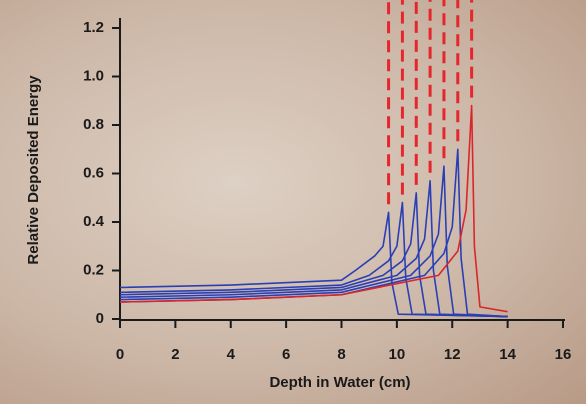 Image resolution: width=586 pixels, height=404 pixels. What do you see at coordinates (231, 354) in the screenshot?
I see `x-tick-label: 4` at bounding box center [231, 354].